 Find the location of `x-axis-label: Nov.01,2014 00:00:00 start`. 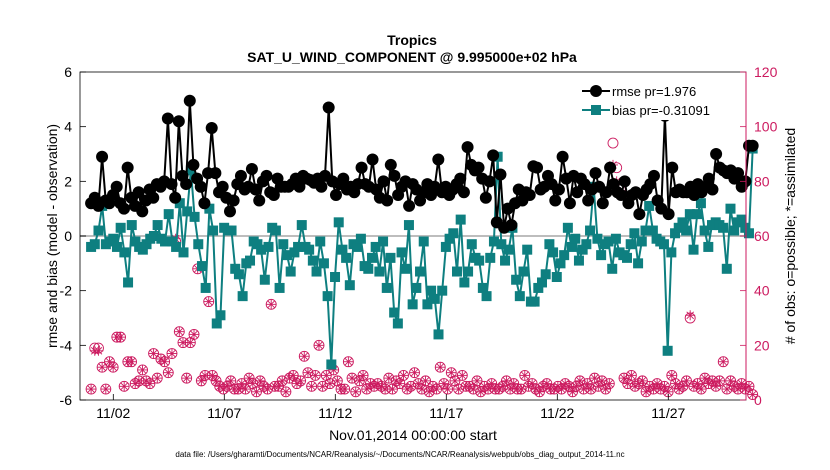

x-axis-label: Nov.01,2014 00:00:00 start is located at coordinates (413, 435).